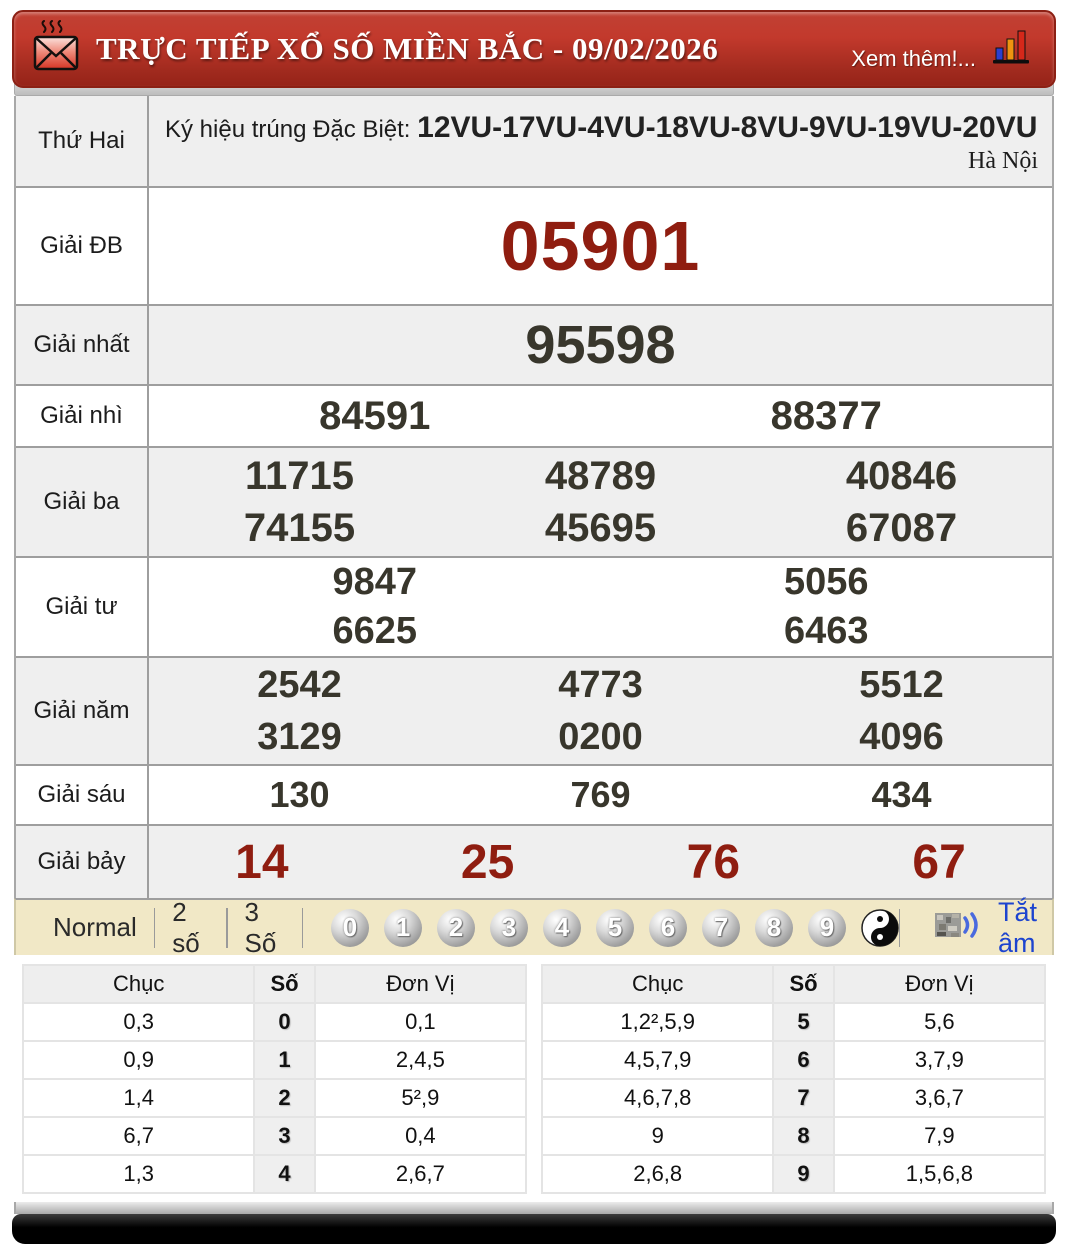 The image size is (1068, 1244). I want to click on so-cell: 6, so click(803, 1060).